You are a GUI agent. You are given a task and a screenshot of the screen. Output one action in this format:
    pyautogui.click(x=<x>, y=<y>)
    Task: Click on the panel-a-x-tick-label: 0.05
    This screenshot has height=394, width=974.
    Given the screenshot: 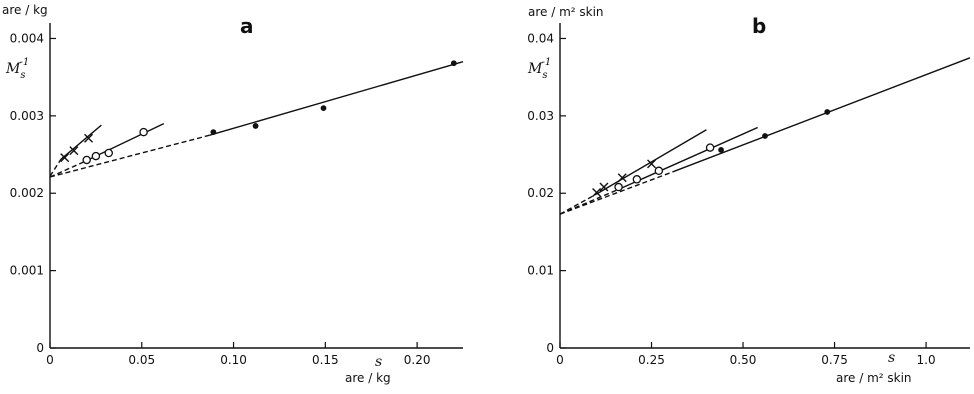 What is the action you would take?
    pyautogui.click(x=141, y=360)
    